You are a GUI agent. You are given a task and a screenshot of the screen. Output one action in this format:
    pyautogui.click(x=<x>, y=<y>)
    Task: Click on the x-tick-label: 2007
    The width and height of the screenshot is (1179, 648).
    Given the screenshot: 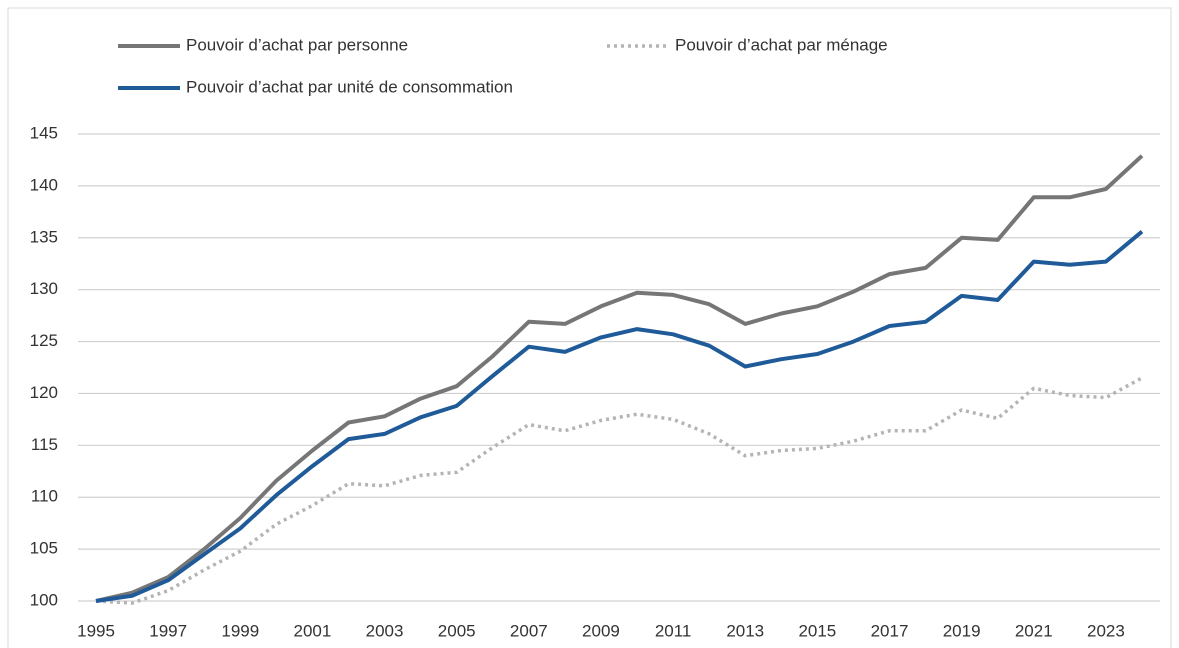 What is the action you would take?
    pyautogui.click(x=529, y=630)
    